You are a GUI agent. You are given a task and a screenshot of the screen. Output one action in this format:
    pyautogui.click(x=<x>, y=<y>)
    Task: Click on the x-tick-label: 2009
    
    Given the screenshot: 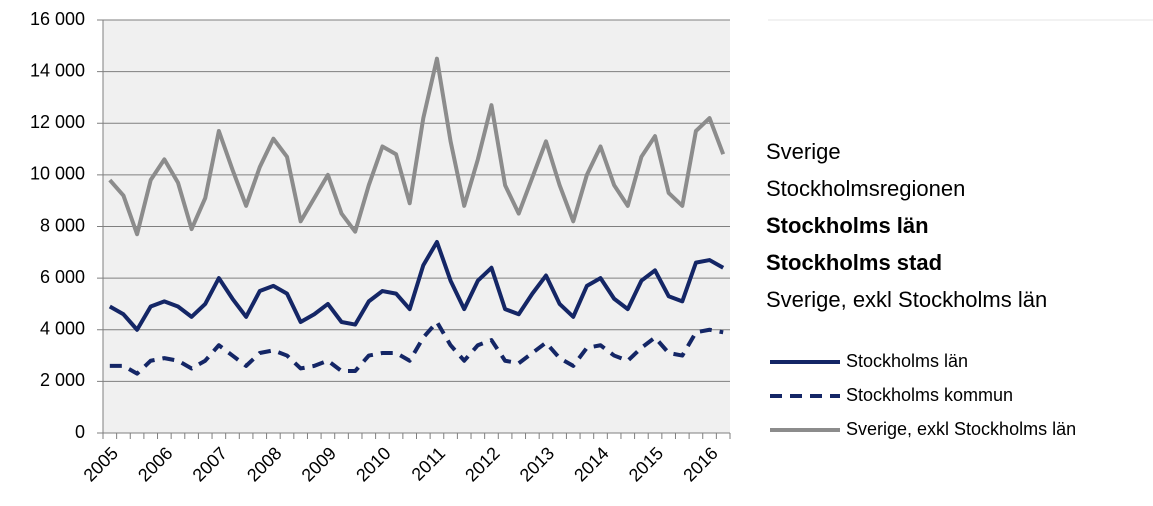 What is the action you would take?
    pyautogui.click(x=319, y=464)
    